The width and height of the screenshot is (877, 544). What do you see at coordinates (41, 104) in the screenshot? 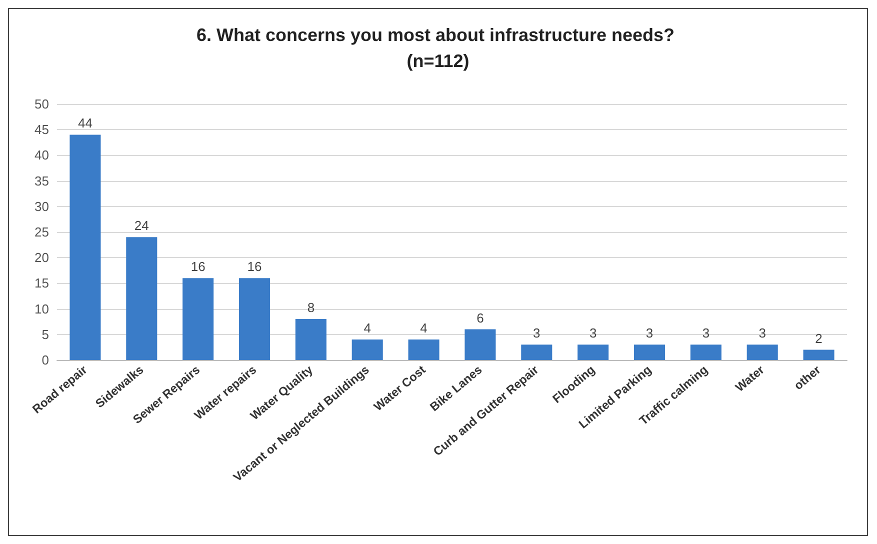
I see `y-tick-label: 50` at bounding box center [41, 104].